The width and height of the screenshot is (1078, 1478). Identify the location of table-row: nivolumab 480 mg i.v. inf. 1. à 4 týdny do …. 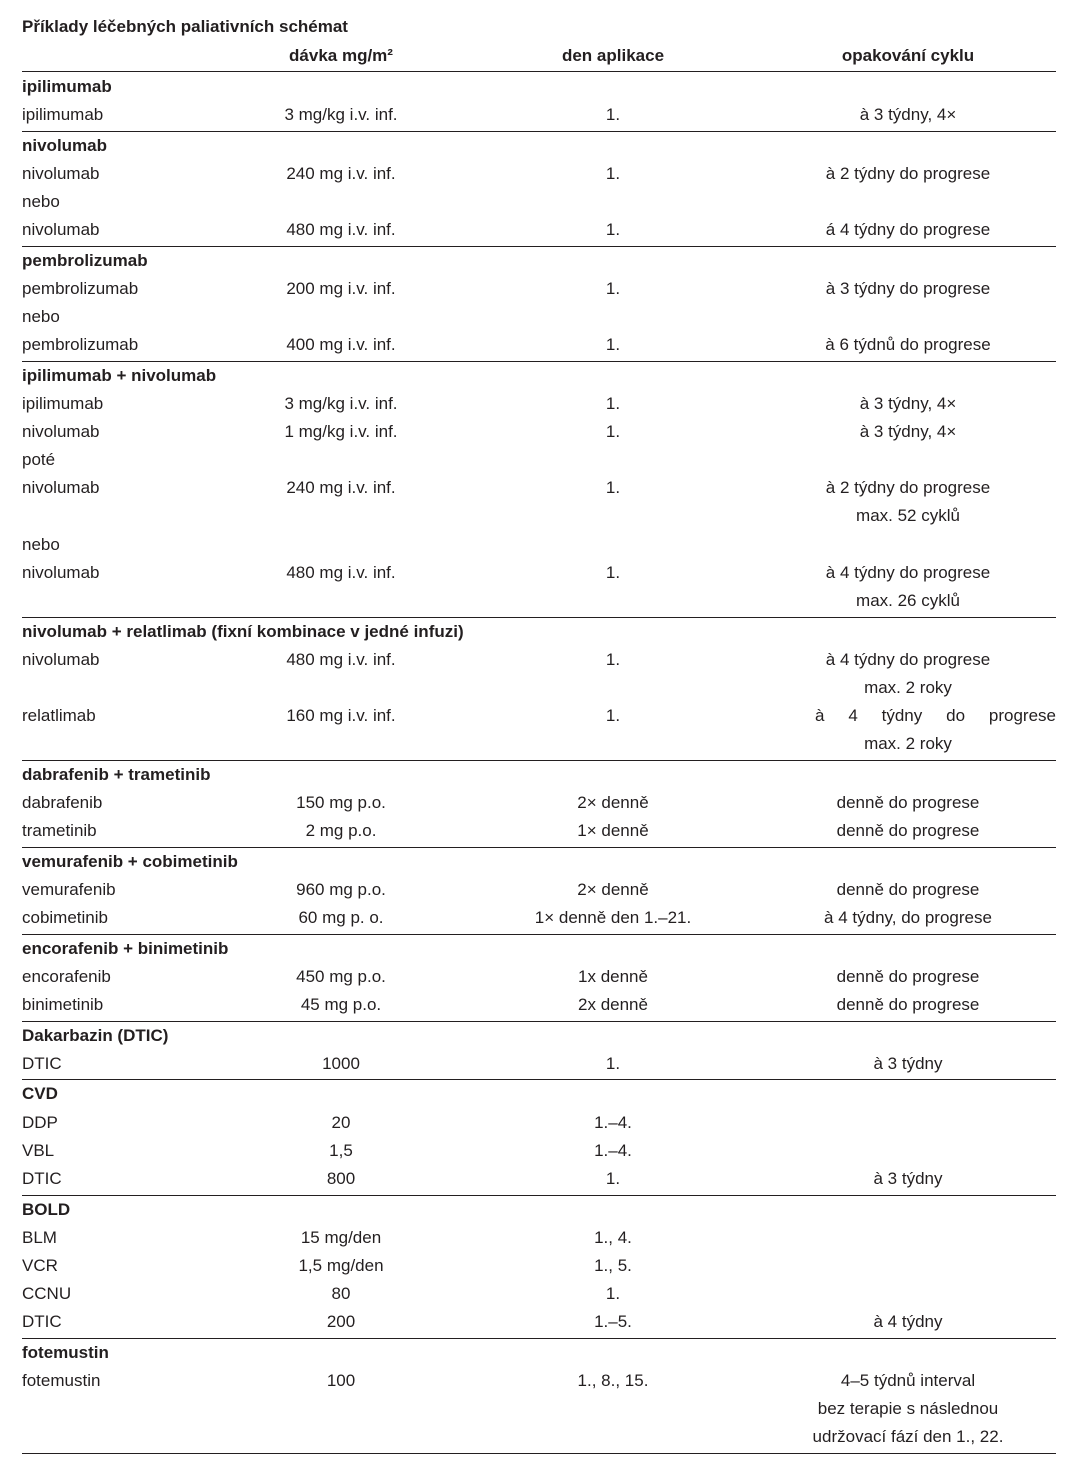
(539, 660).